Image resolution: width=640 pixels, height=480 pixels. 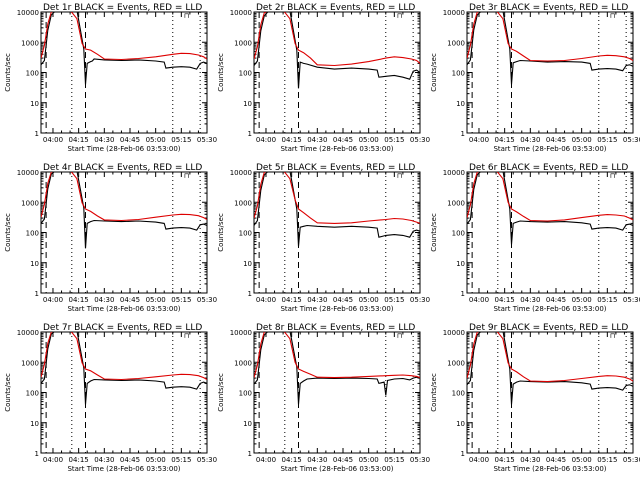 I want to click on chart-title: Det 8r BLACK = Events, RED = LLD, so click(x=335, y=328).